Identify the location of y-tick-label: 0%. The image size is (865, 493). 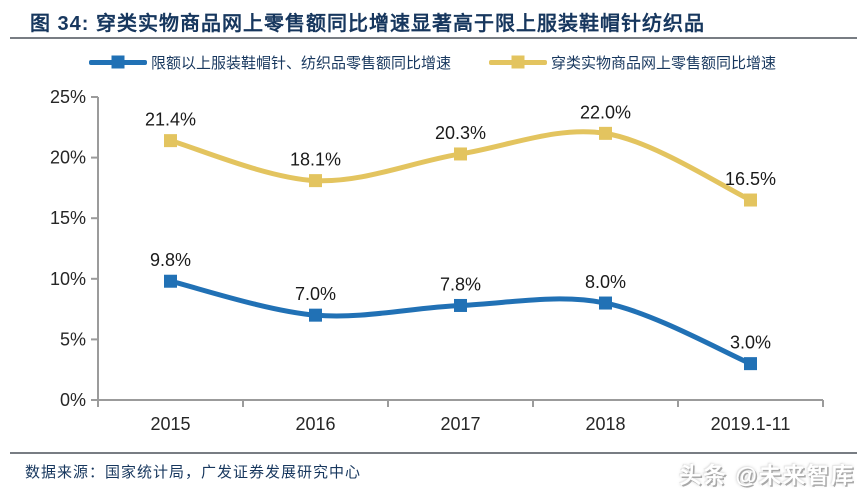
(73, 400).